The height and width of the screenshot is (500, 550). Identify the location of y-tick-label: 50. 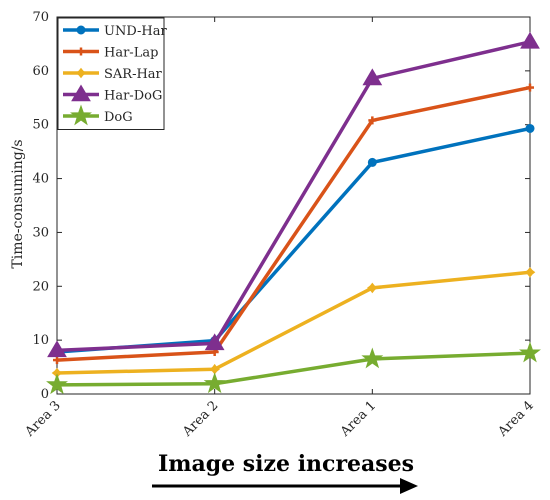
(40, 125).